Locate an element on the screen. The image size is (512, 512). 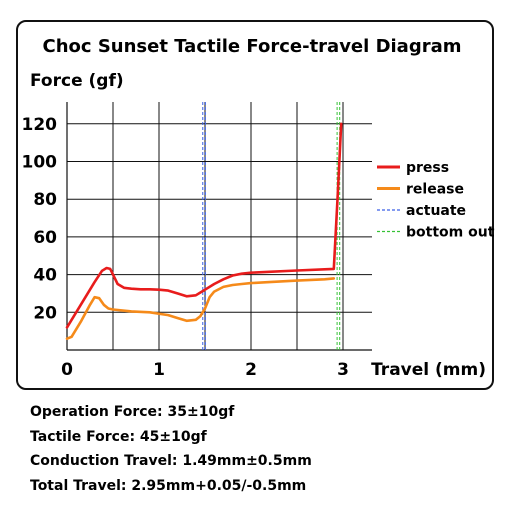
total-travel-text: Total Travel: 2.95mm+0.05/-0.5mm is located at coordinates (168, 485).